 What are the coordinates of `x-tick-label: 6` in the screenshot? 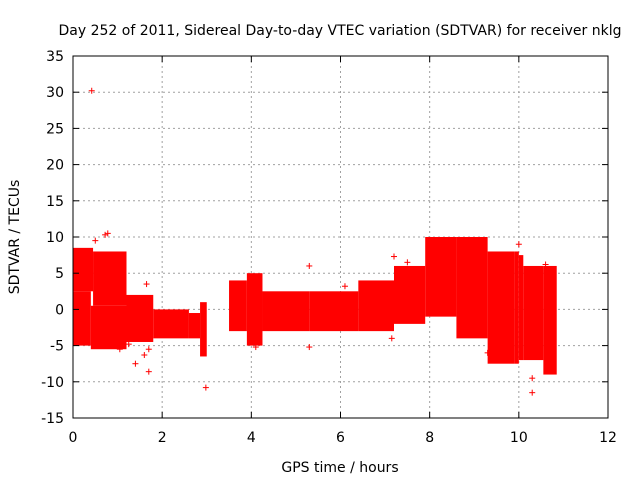 It's located at (340, 438).